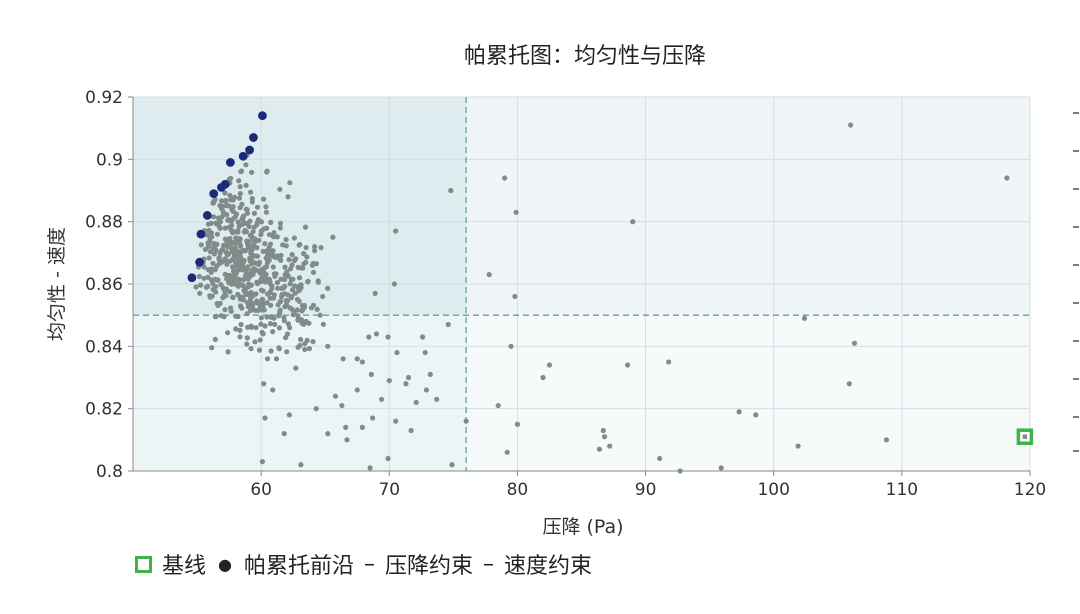  What do you see at coordinates (104, 410) in the screenshot?
I see `y-tick-label: 0.82` at bounding box center [104, 410].